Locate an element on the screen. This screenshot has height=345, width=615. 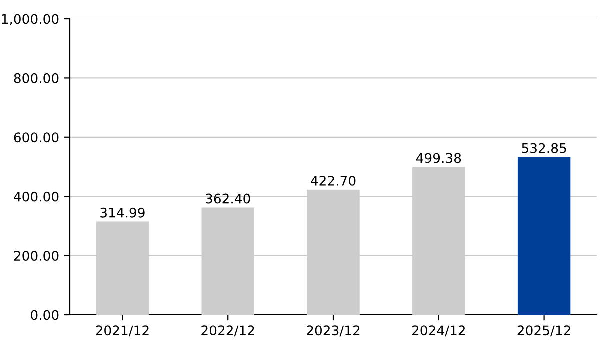
data-label: 499.38 is located at coordinates (439, 158).